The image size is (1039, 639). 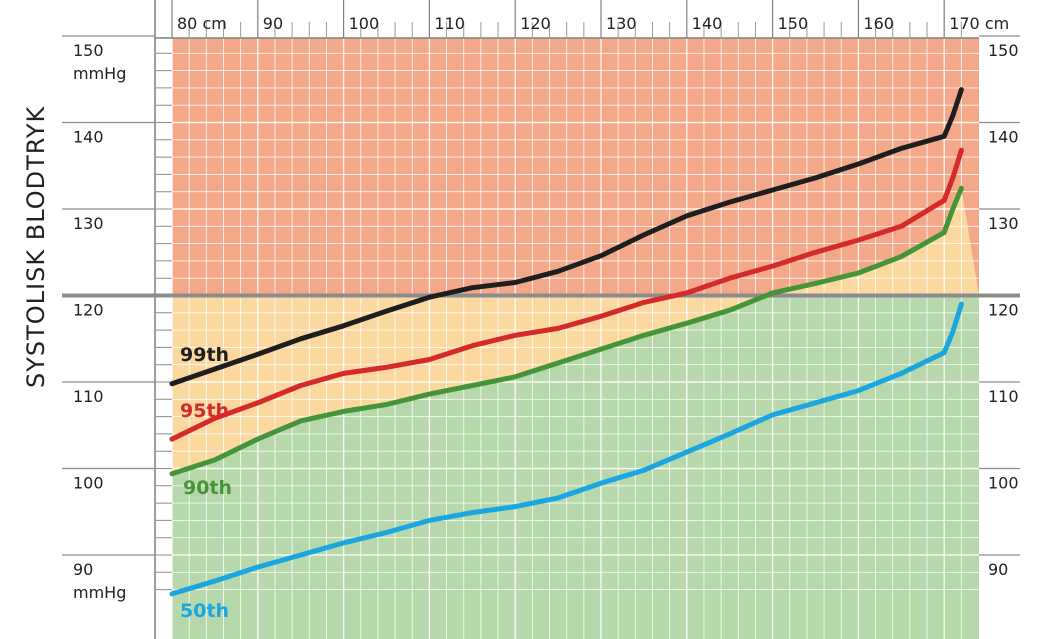 What do you see at coordinates (204, 355) in the screenshot?
I see `series-label-99th: 99th` at bounding box center [204, 355].